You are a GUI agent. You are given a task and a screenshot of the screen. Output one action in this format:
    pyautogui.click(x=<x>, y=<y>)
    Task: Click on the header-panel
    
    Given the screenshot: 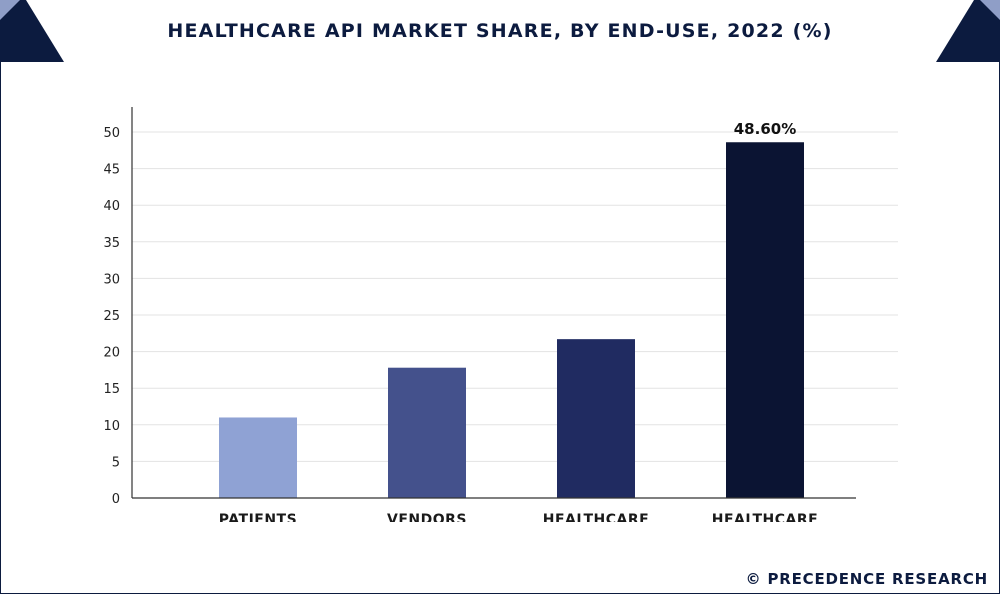 What is the action you would take?
    pyautogui.click(x=500, y=31)
    